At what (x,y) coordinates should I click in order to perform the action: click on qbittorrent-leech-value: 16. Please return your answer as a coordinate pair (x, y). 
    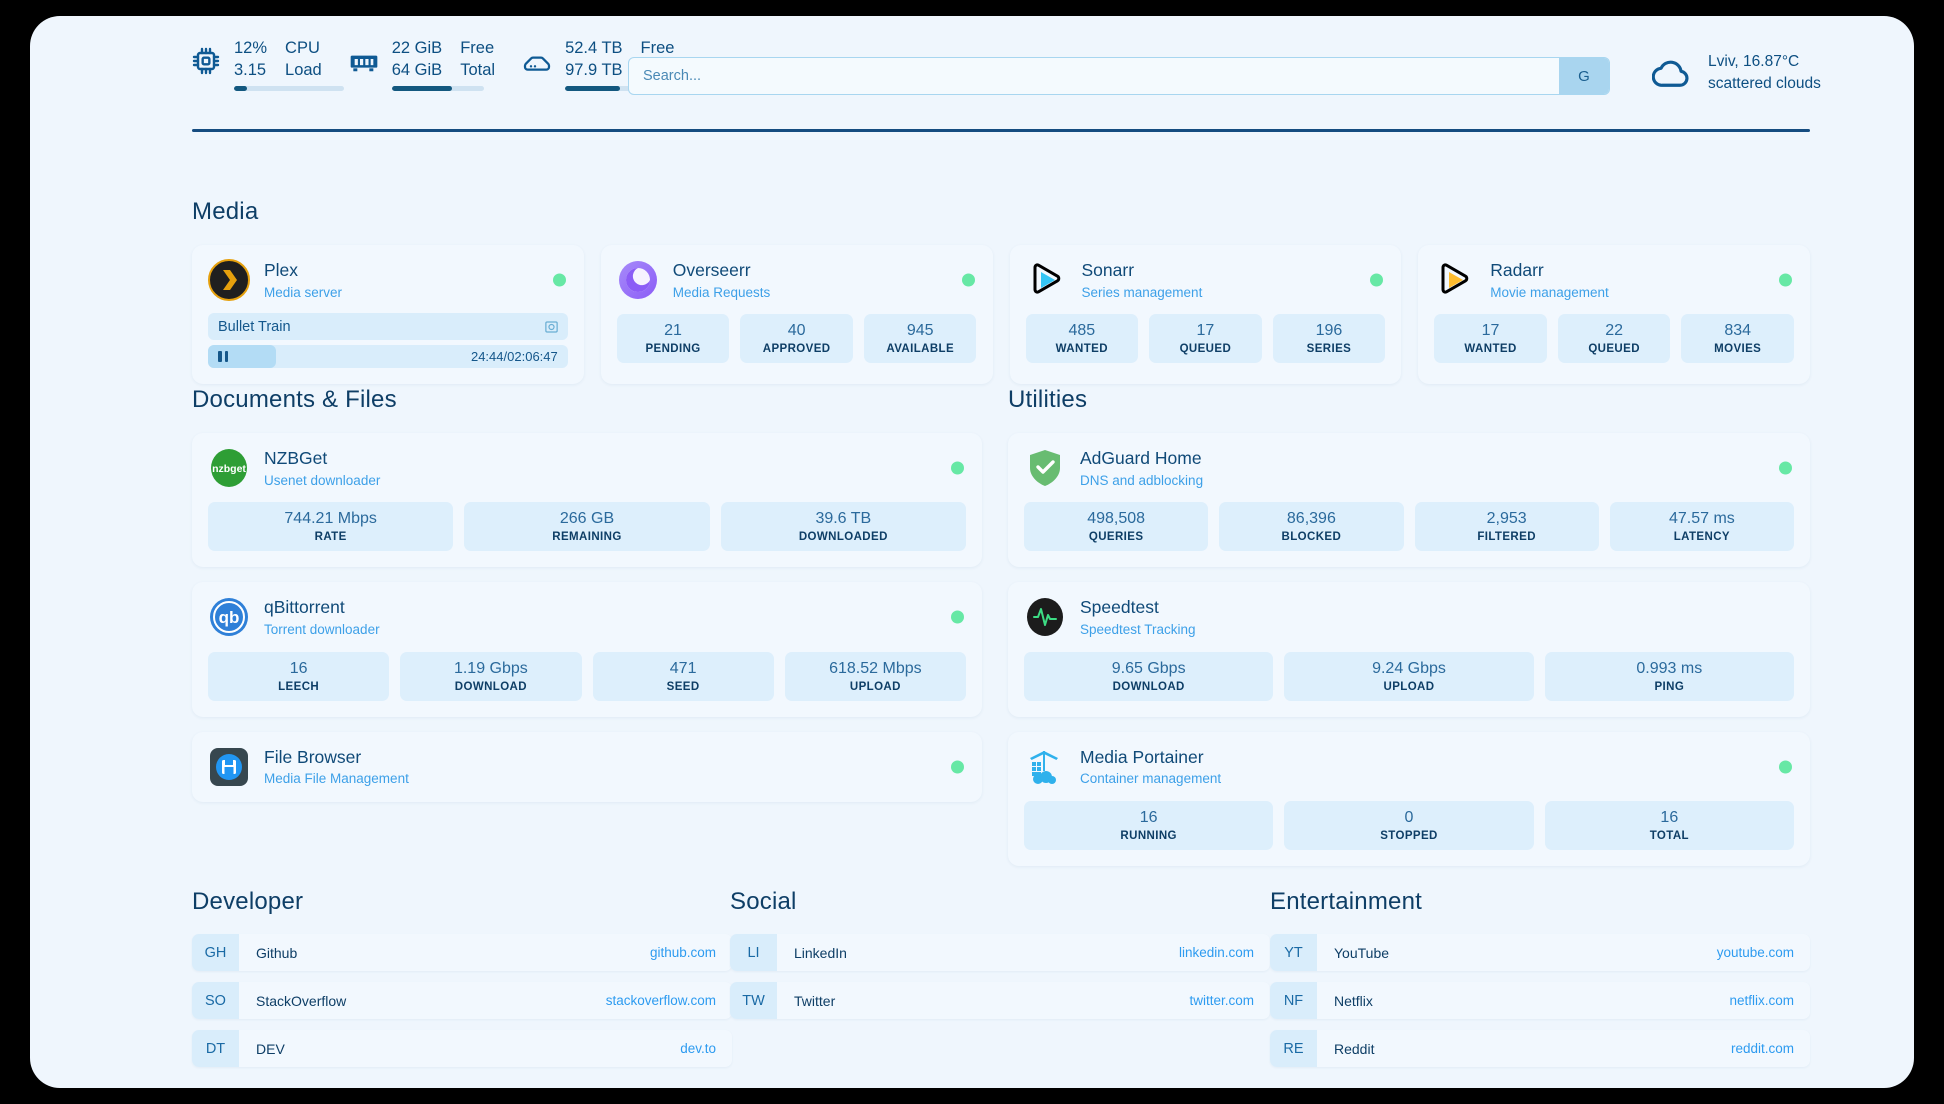
    Looking at the image, I should click on (298, 668).